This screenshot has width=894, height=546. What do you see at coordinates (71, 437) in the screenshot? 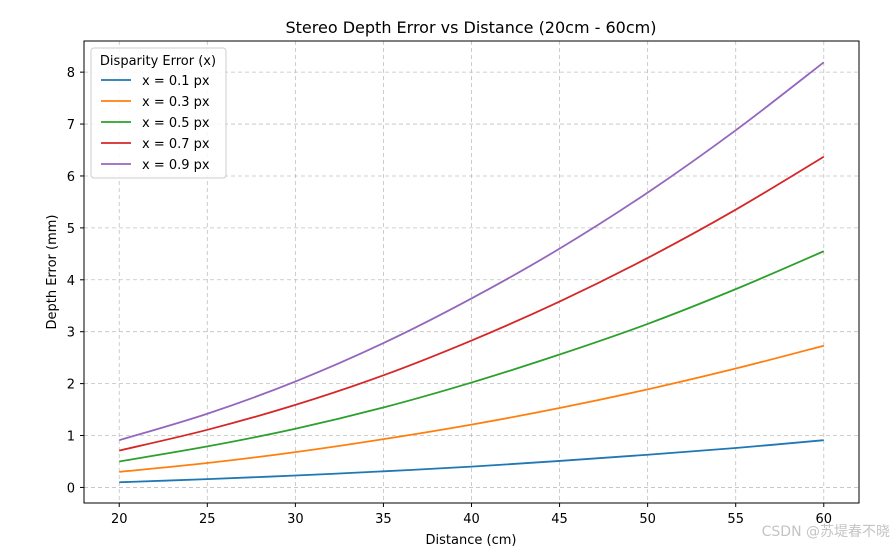
I see `y-tick-label: 1` at bounding box center [71, 437].